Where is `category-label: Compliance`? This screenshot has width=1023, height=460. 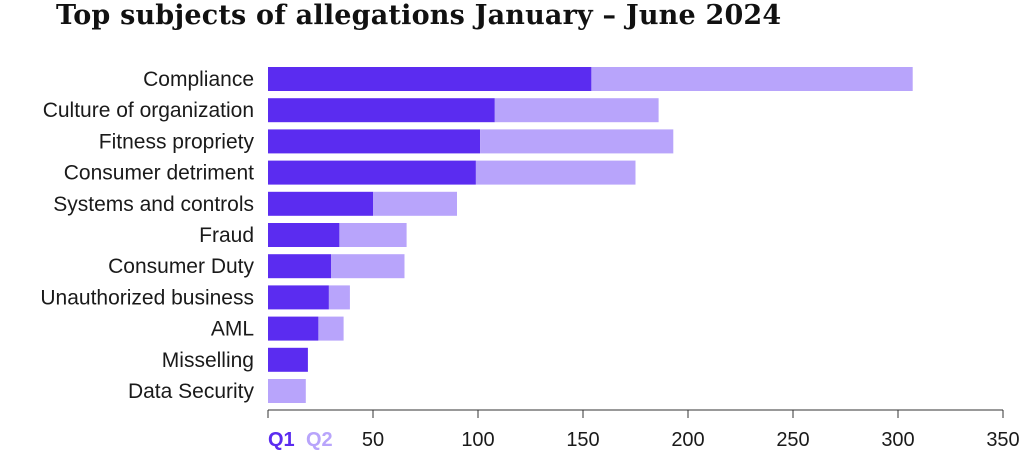
category-label: Compliance is located at coordinates (198, 79).